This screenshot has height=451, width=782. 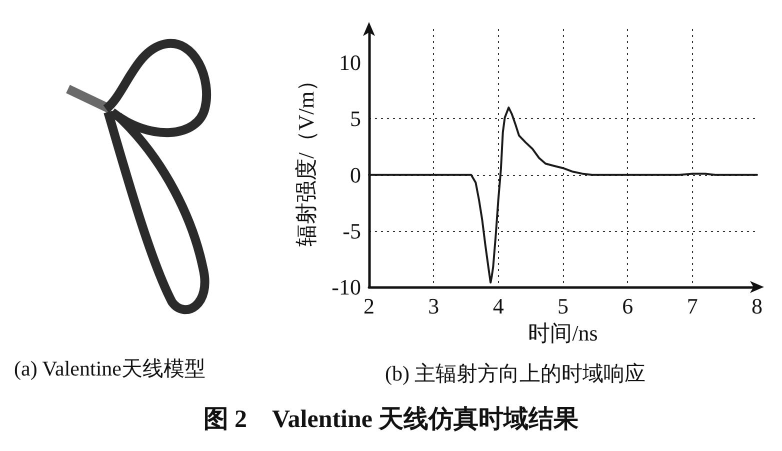 What do you see at coordinates (563, 333) in the screenshot?
I see `x-axis-title: 时间/ns` at bounding box center [563, 333].